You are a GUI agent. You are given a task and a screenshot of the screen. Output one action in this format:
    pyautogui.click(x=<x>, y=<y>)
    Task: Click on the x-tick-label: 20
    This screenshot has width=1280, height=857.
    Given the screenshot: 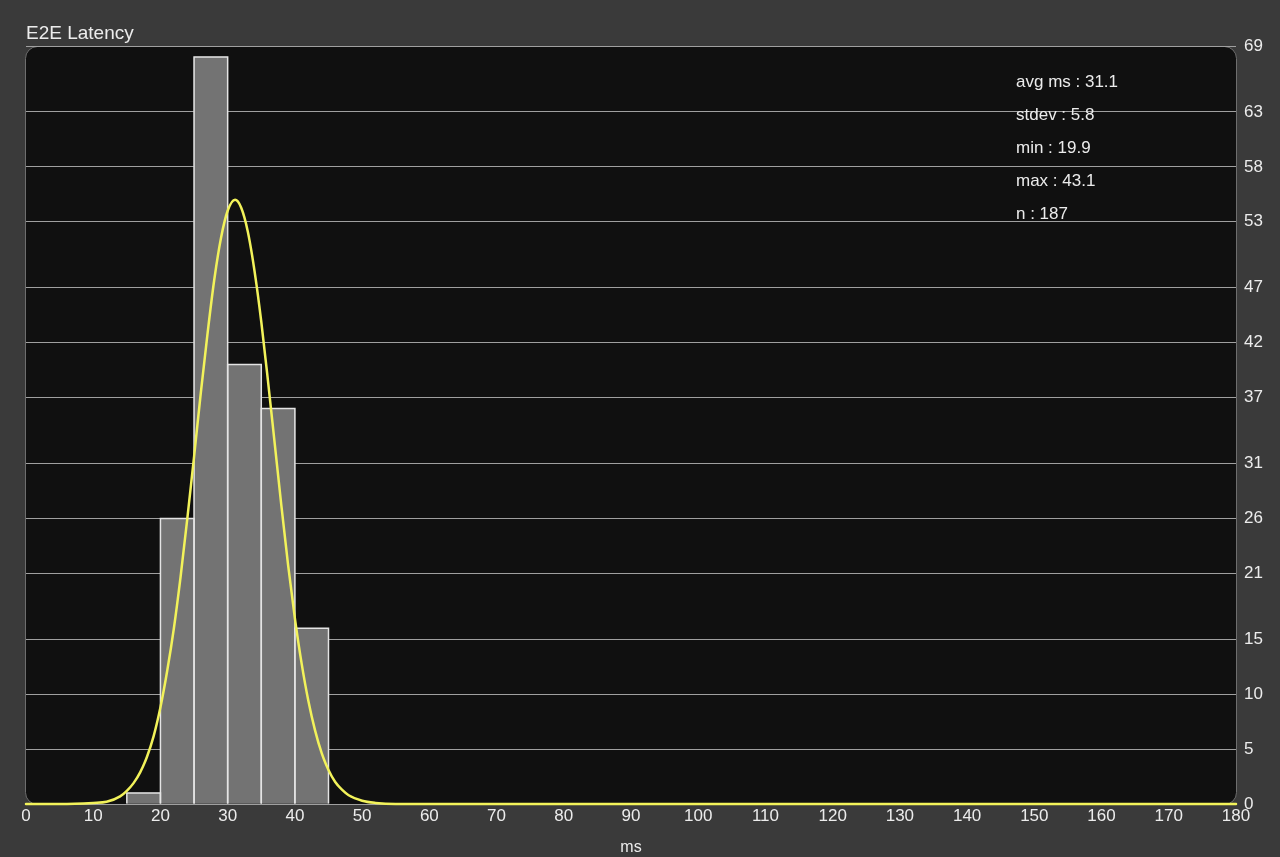 What is the action you would take?
    pyautogui.click(x=160, y=815)
    